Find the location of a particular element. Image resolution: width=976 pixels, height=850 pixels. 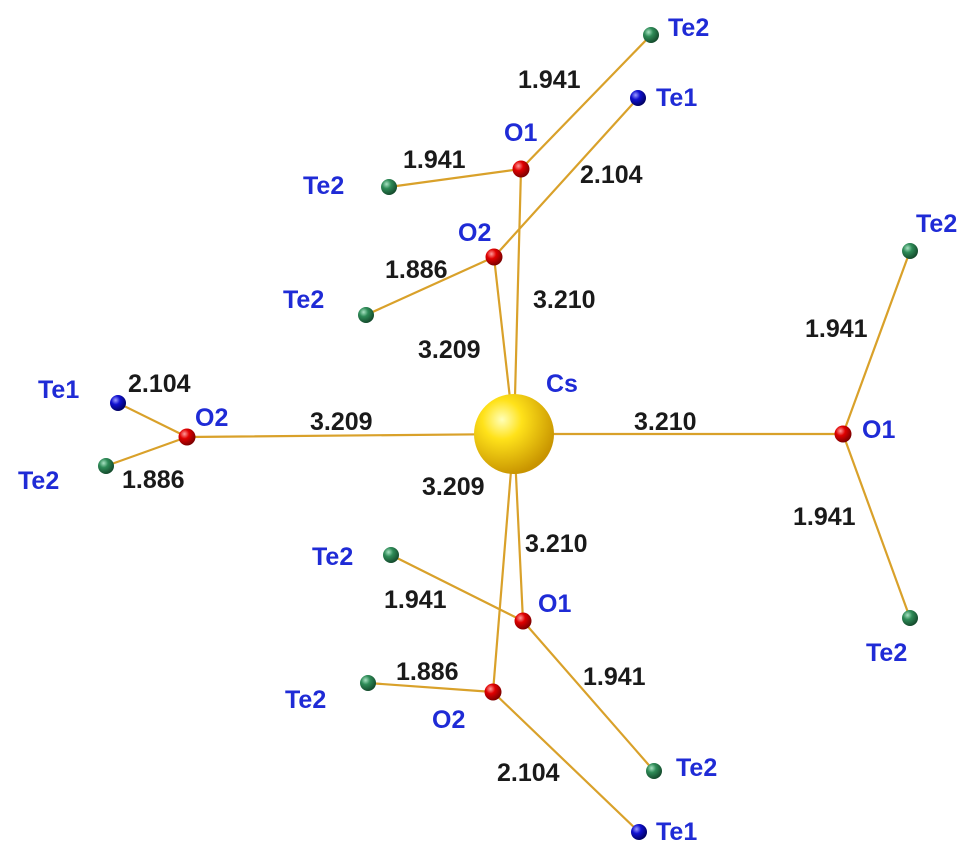

atom-te2_left is located at coordinates (106, 466).